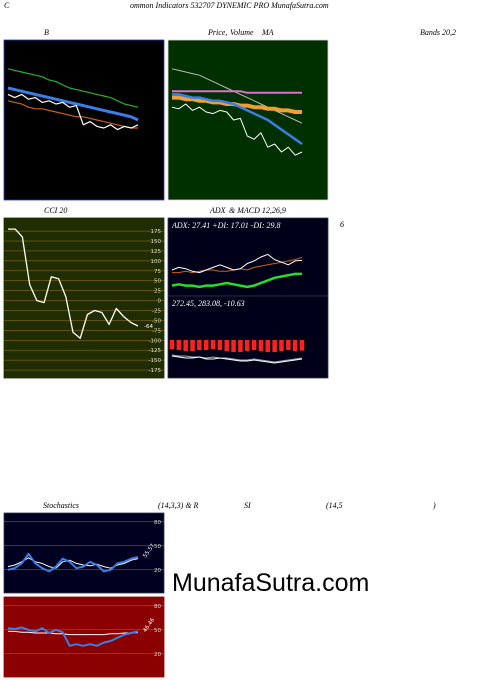 The image size is (500, 680). Describe the element at coordinates (156, 252) in the screenshot. I see `y-tick-label: 125` at that location.